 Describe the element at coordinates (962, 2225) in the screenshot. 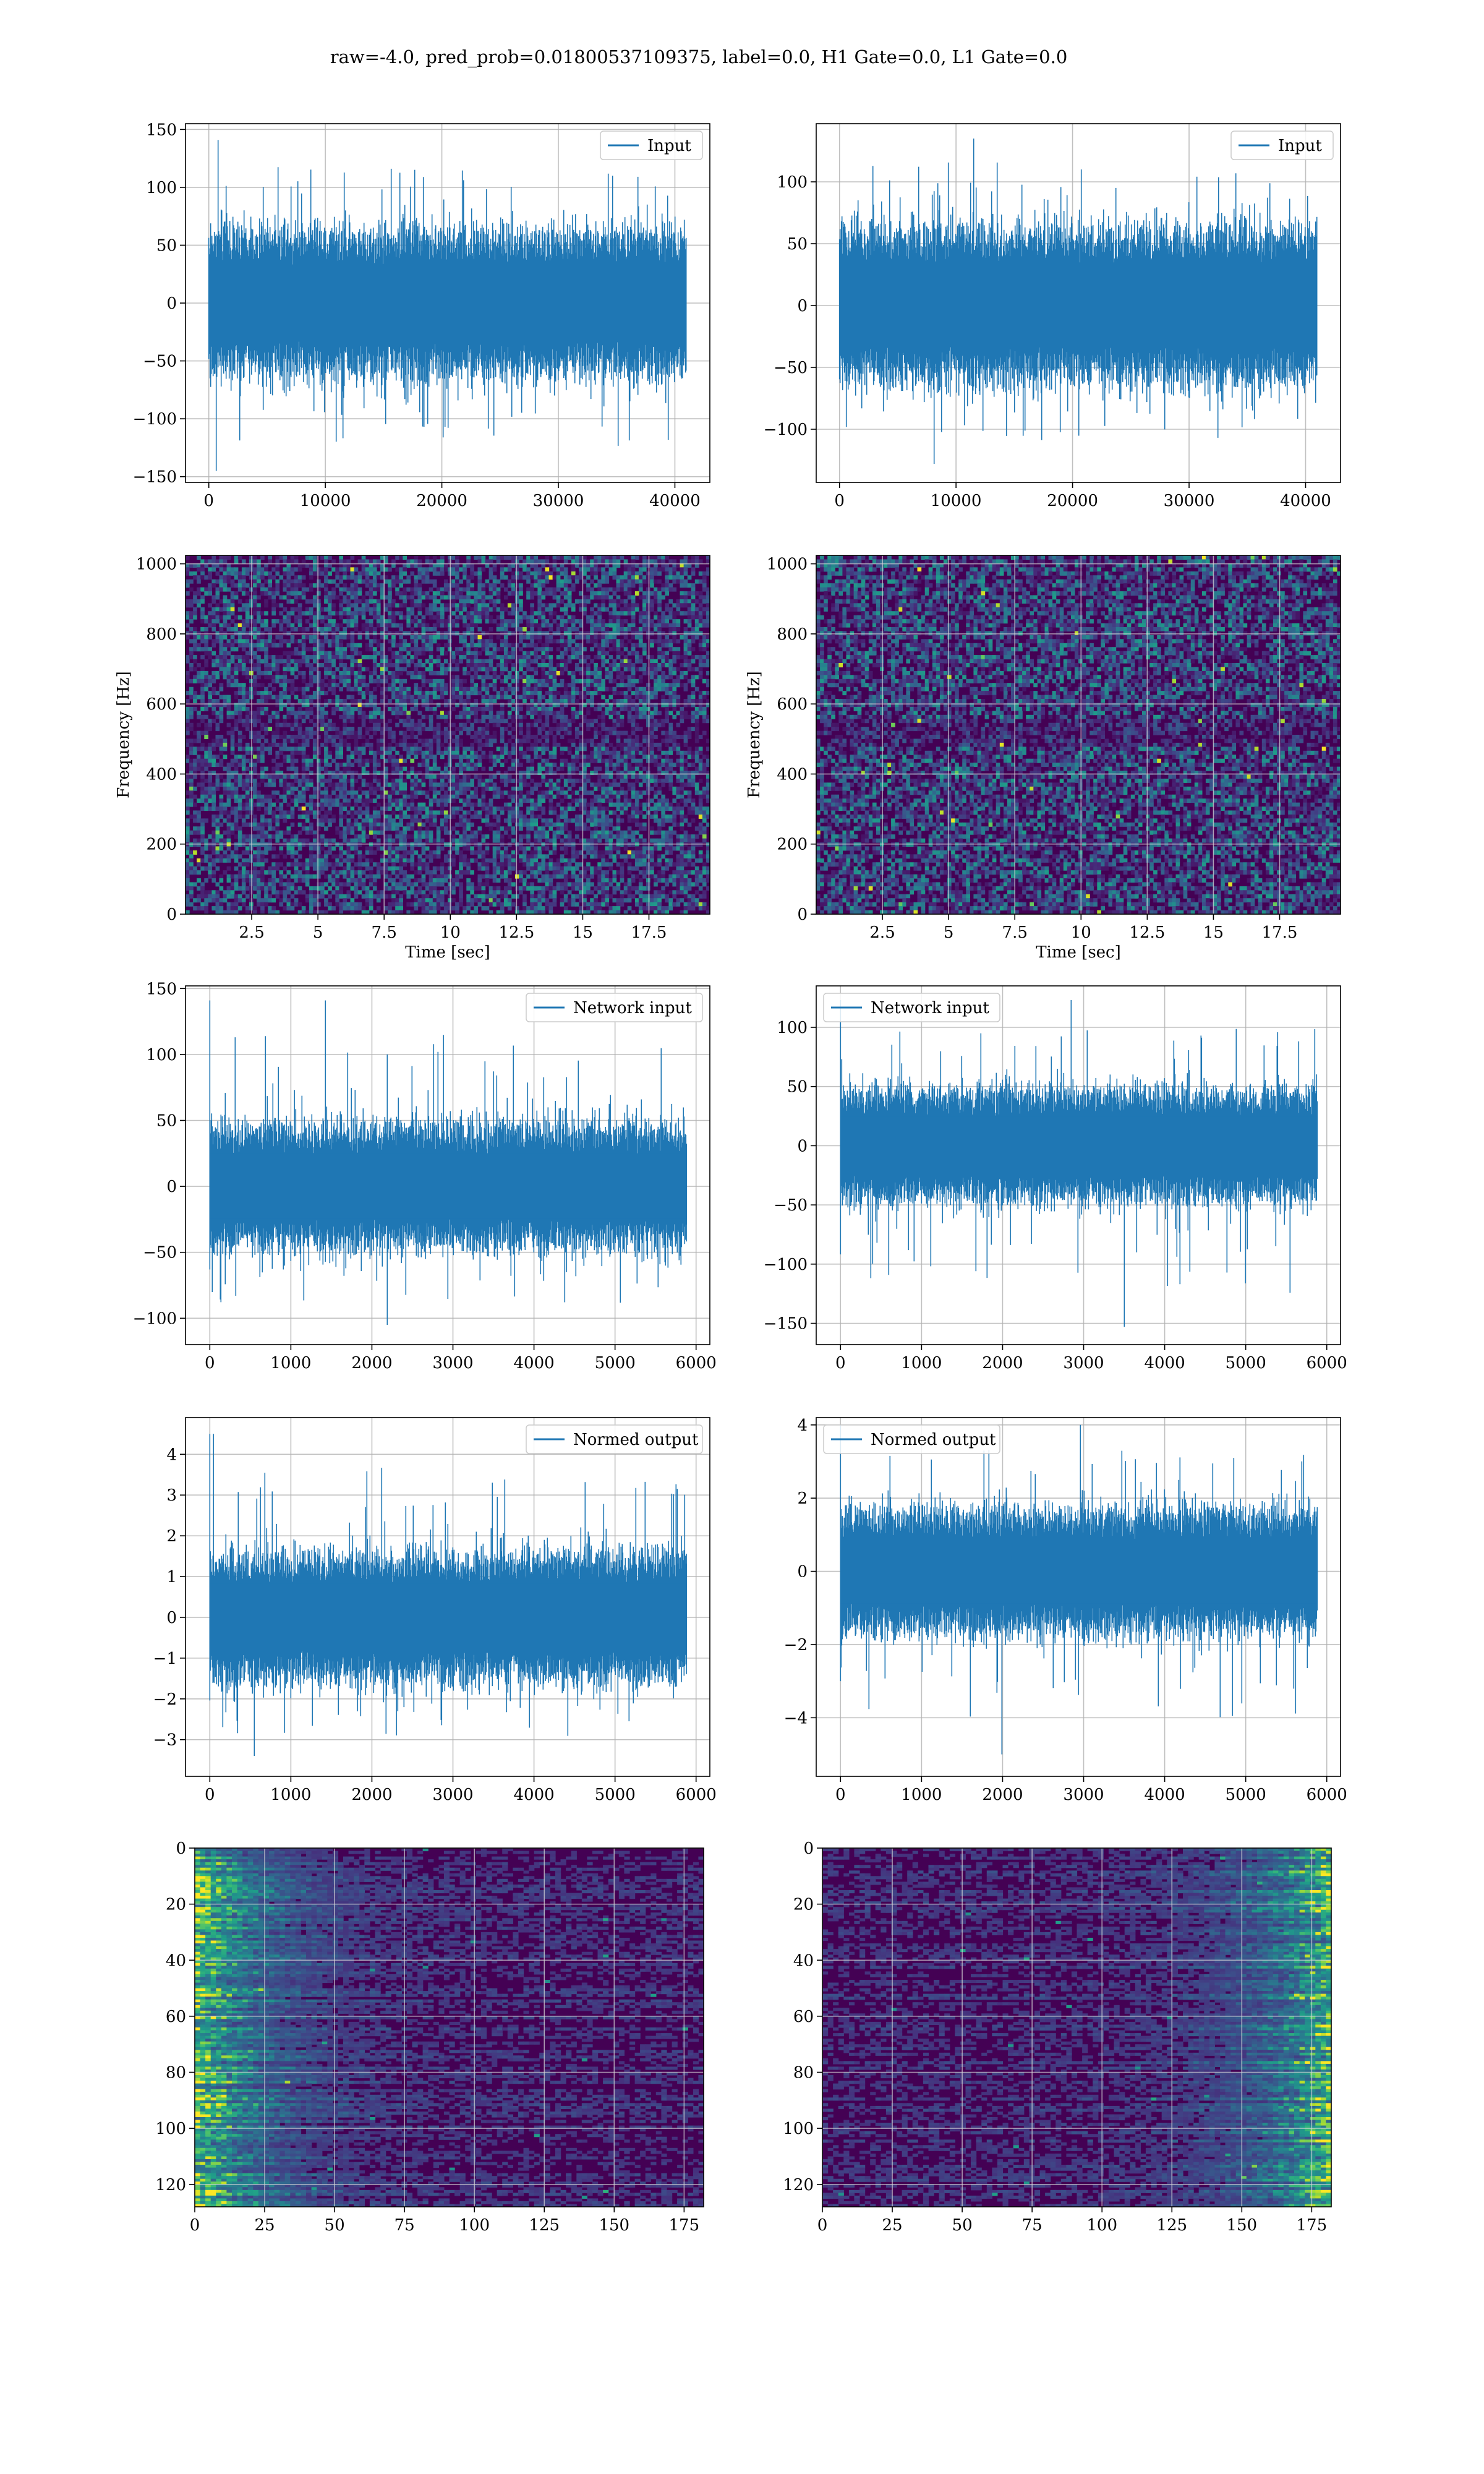

I see `x-tick-label: 50` at that location.